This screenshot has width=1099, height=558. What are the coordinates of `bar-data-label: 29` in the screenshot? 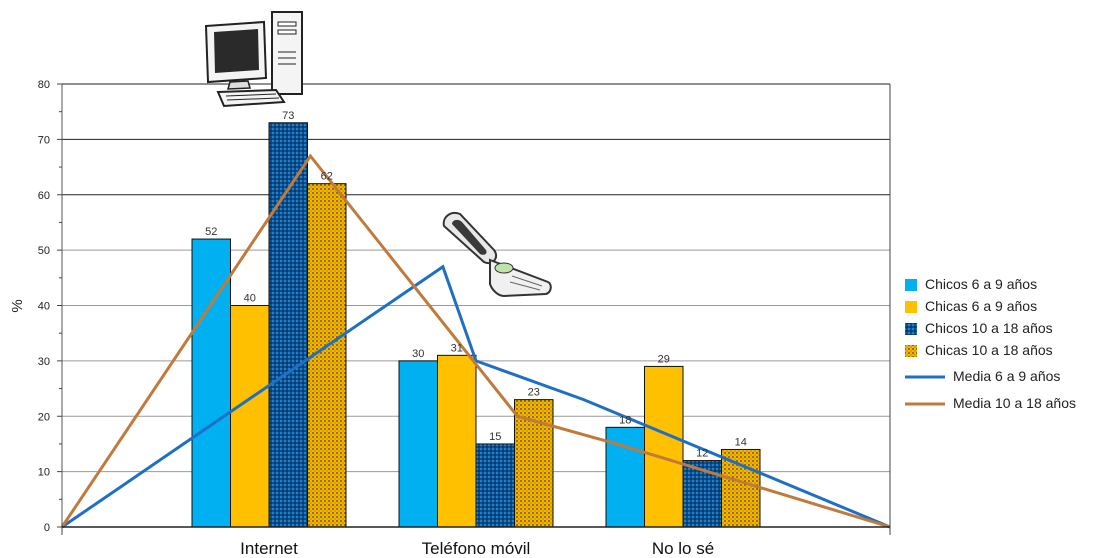 It's located at (664, 359).